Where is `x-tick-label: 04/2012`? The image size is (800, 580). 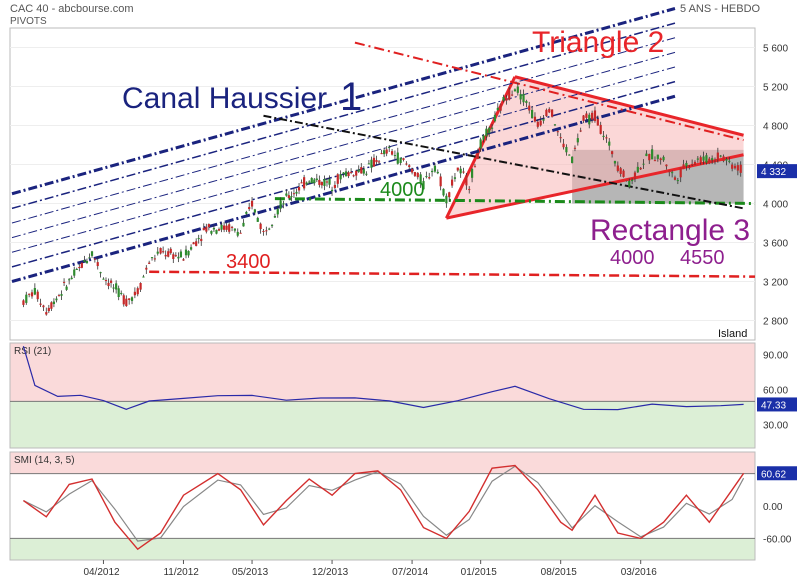
x-tick-label: 04/2012 is located at coordinates (101, 572).